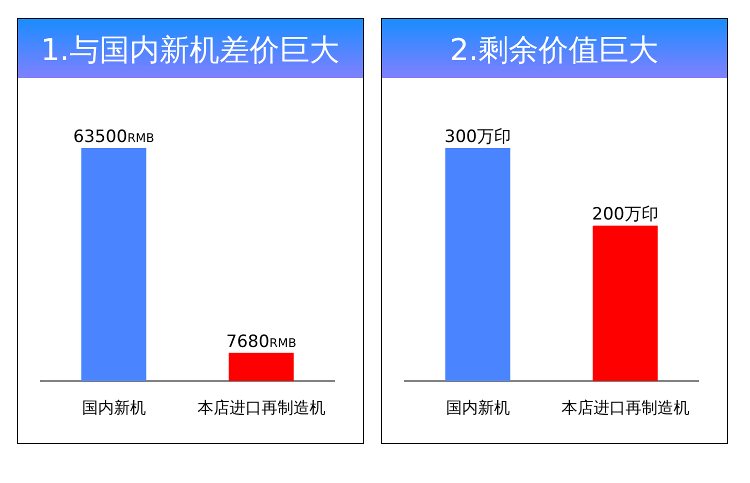  I want to click on data-label: 7680RMB, so click(261, 342).